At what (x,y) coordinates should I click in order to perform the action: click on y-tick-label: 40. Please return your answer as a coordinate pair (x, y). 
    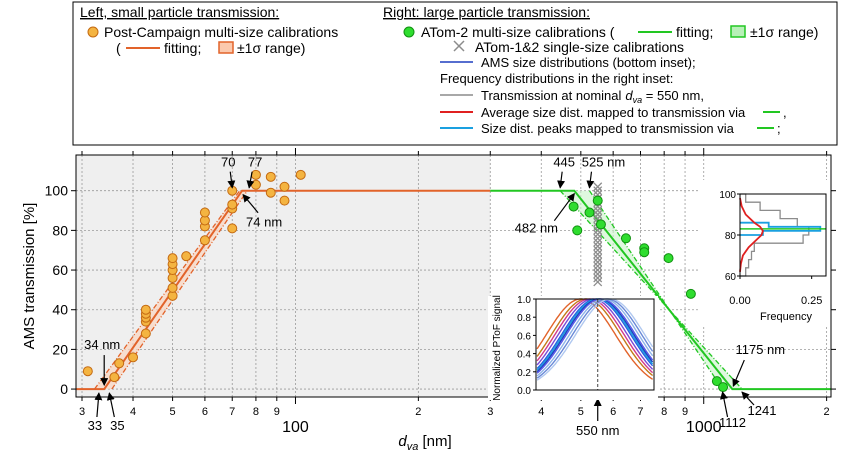
    Looking at the image, I should click on (60, 310).